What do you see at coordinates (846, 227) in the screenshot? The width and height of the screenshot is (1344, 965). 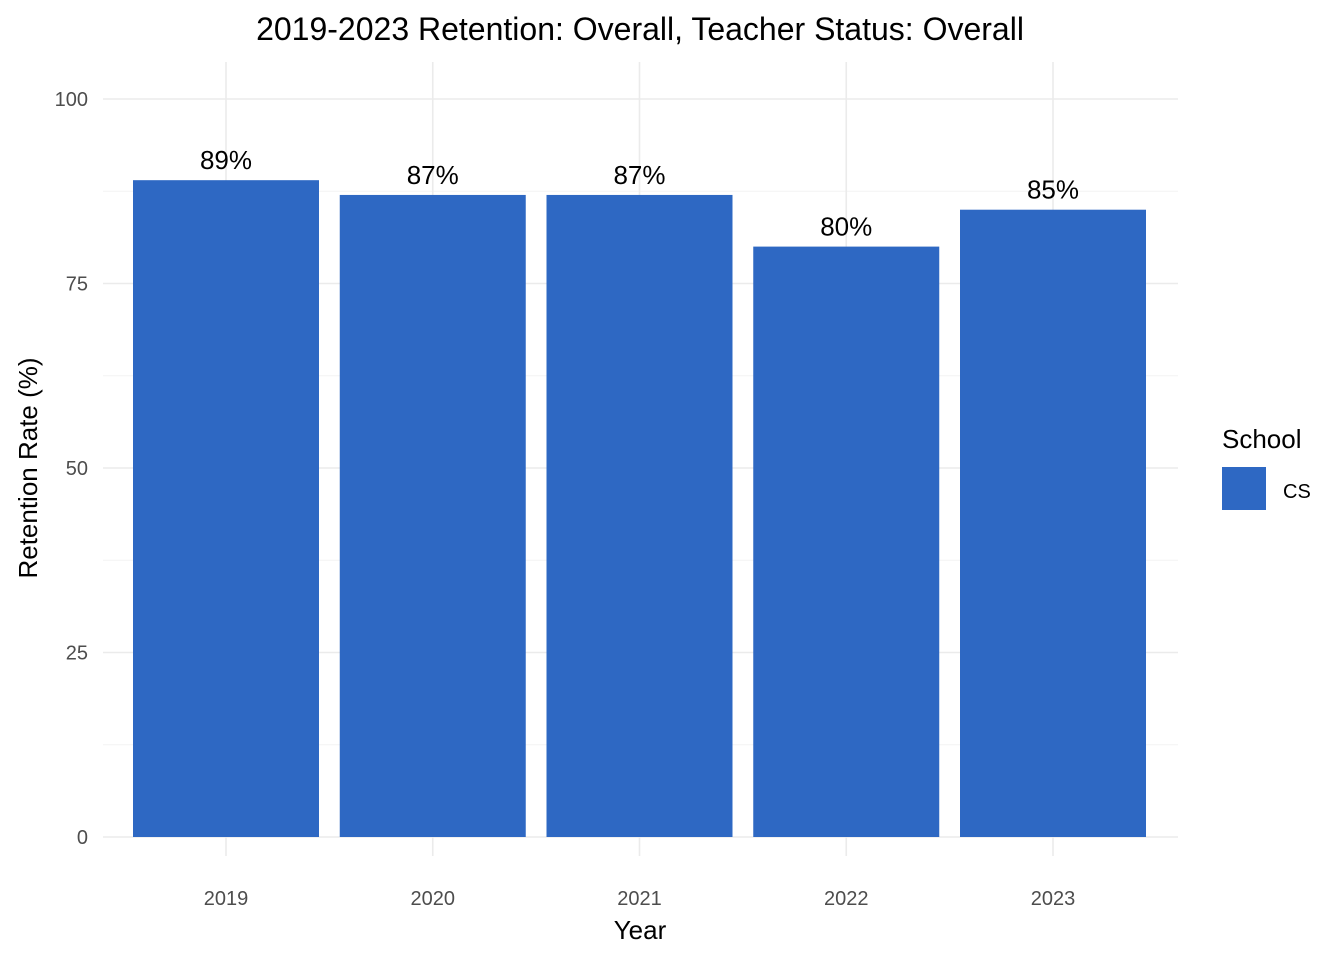 I see `data-label-2022: 80%` at bounding box center [846, 227].